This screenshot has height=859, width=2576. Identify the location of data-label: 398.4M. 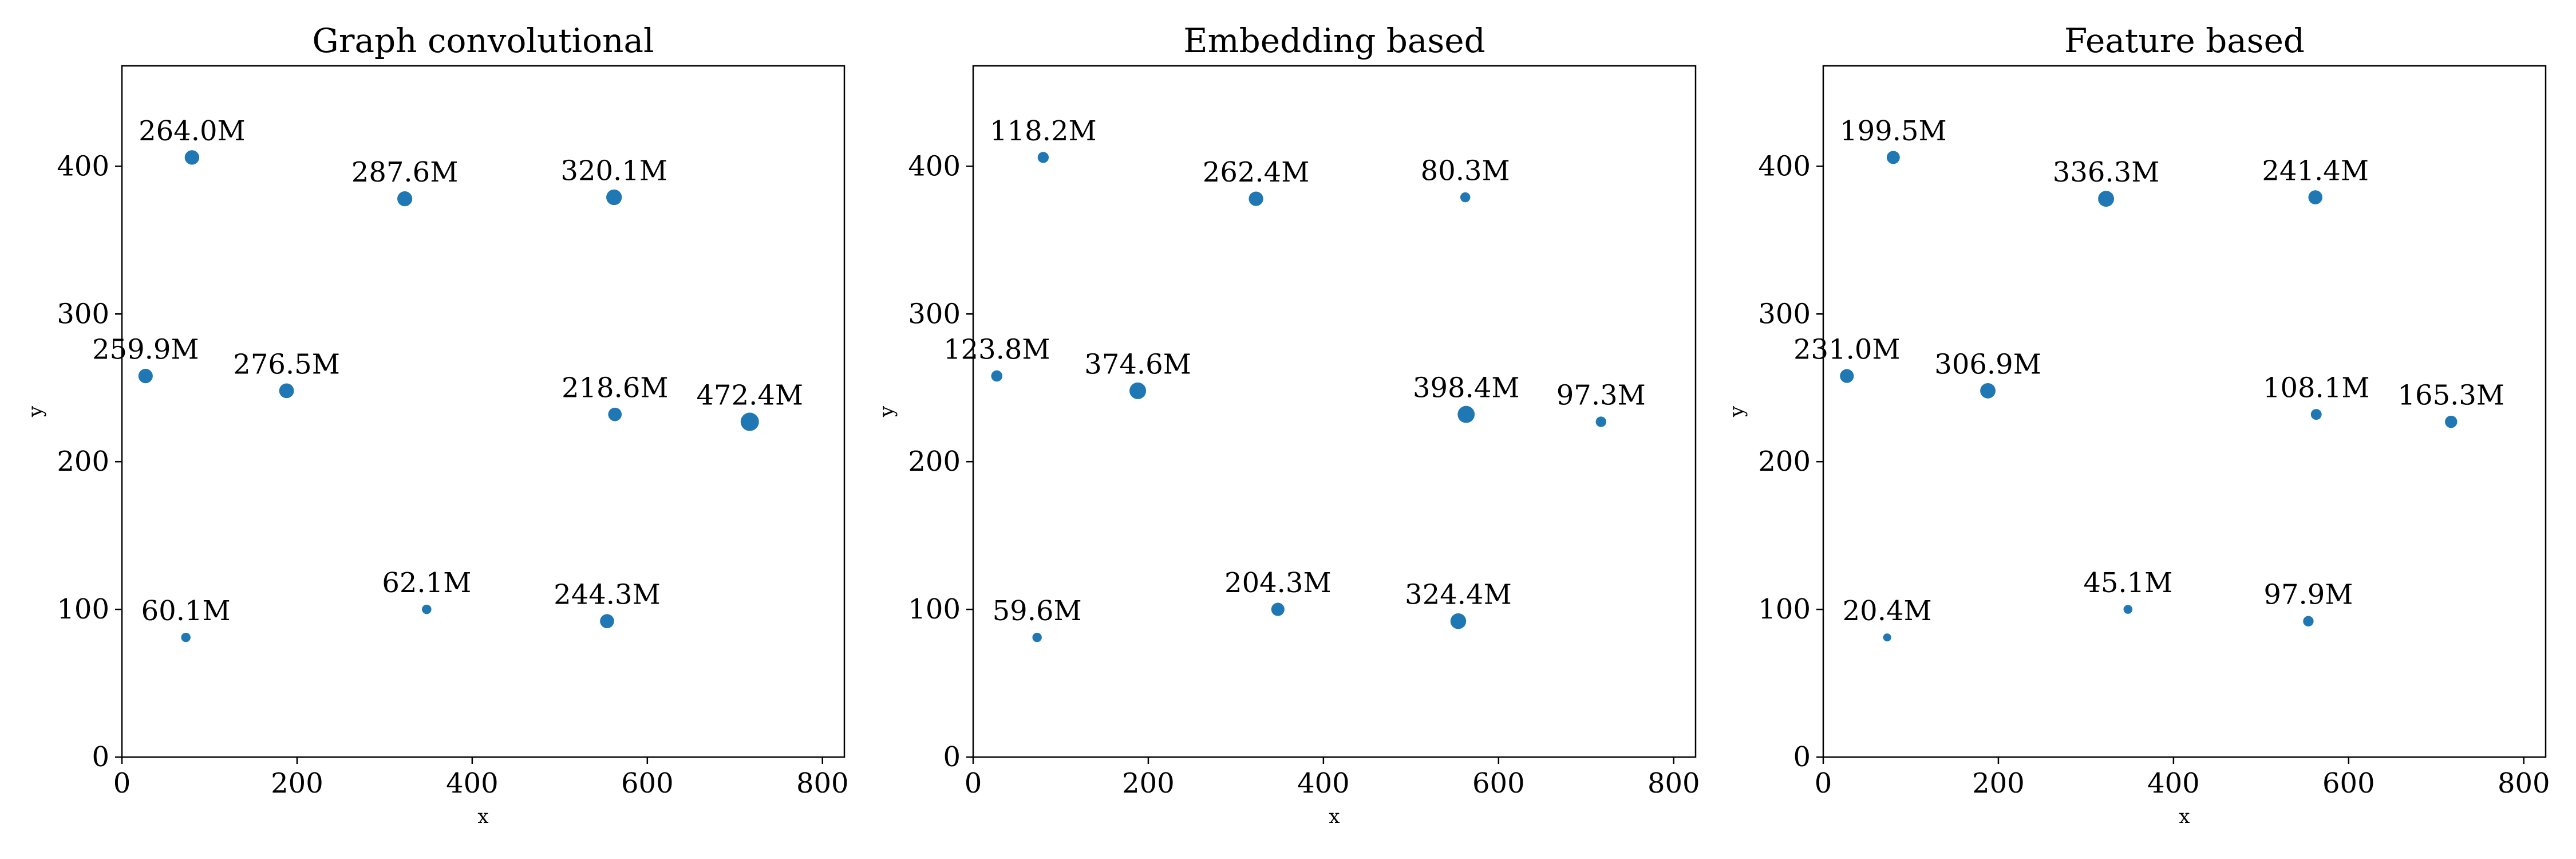
(1466, 388).